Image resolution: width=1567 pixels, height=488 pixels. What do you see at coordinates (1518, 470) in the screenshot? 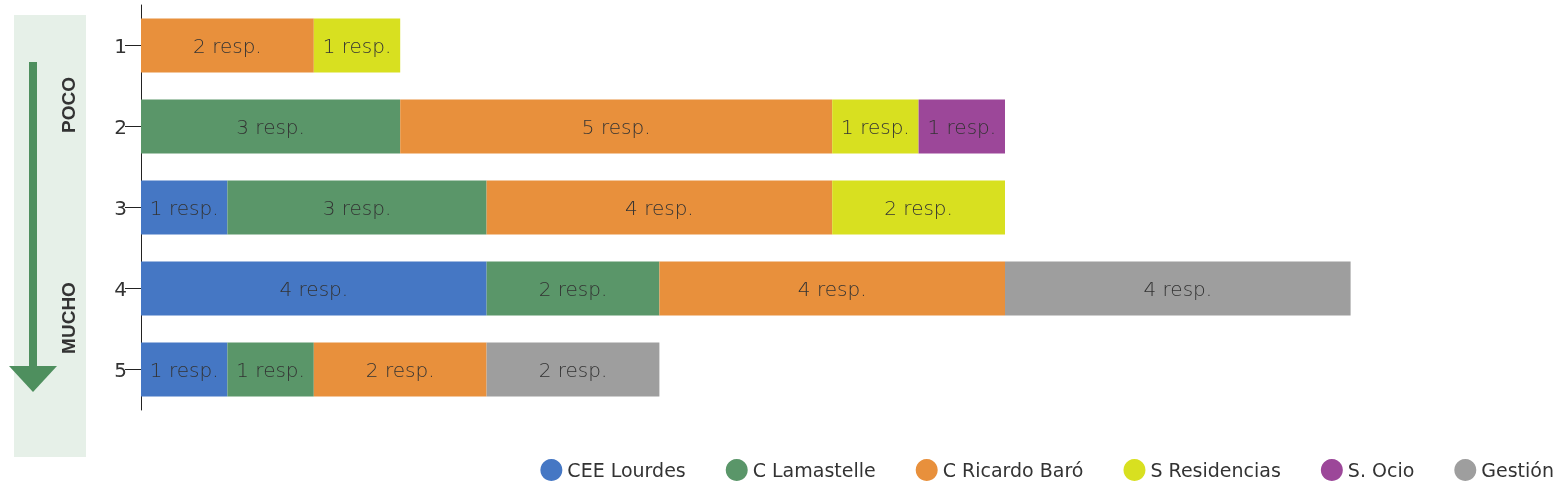
I see `legend-label: Gestión` at bounding box center [1518, 470].